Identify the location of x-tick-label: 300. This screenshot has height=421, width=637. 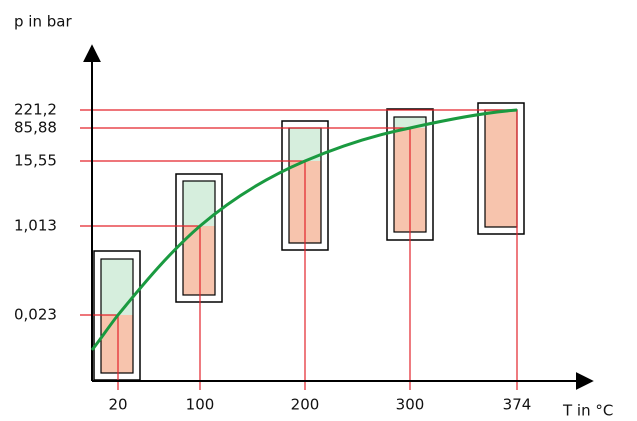
(410, 405).